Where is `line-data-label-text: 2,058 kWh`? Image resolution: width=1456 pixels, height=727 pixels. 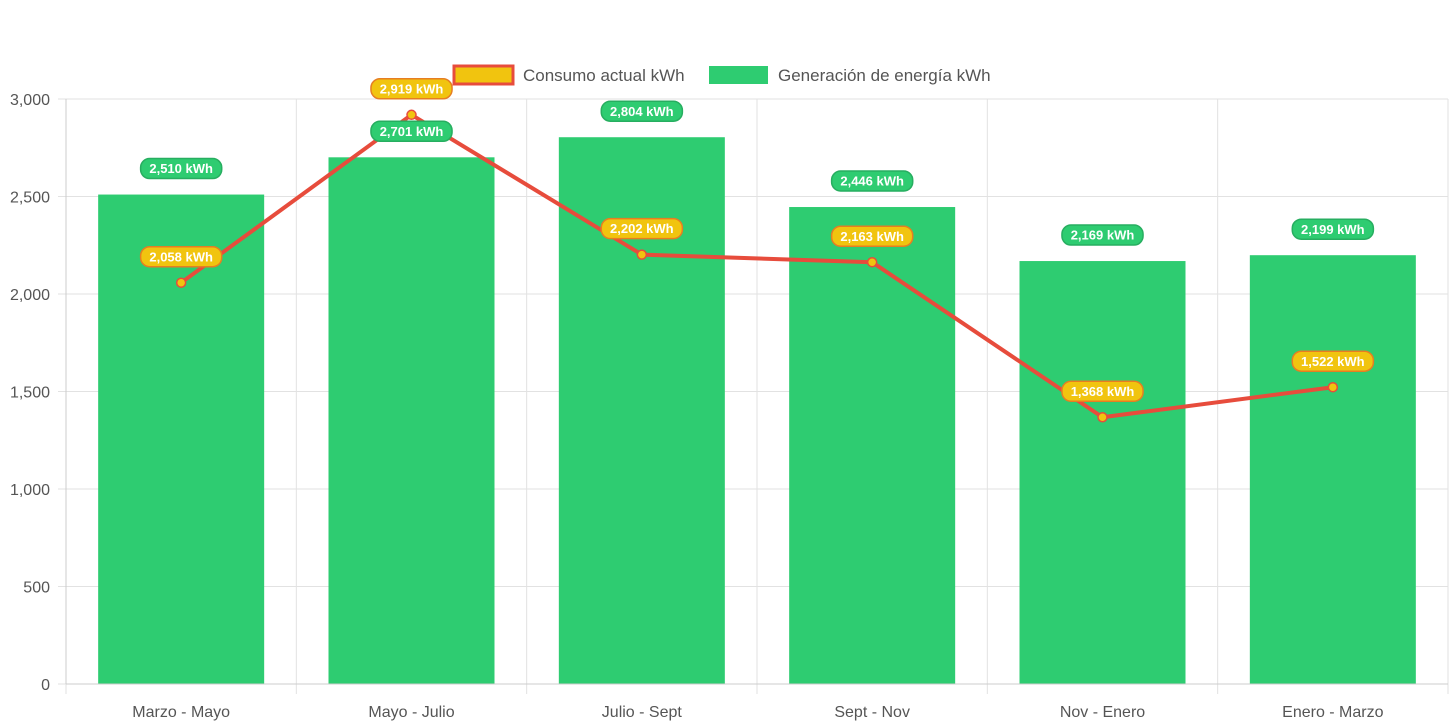
line-data-label-text: 2,058 kWh is located at coordinates (181, 256).